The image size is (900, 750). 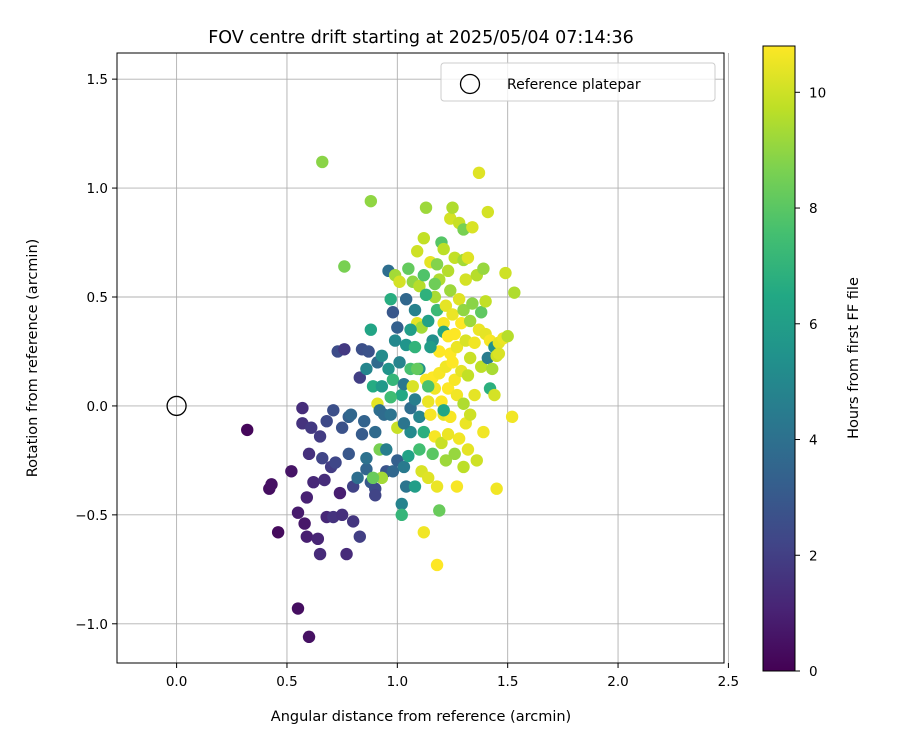 I want to click on x-tick-label: 0.0, so click(x=176, y=682).